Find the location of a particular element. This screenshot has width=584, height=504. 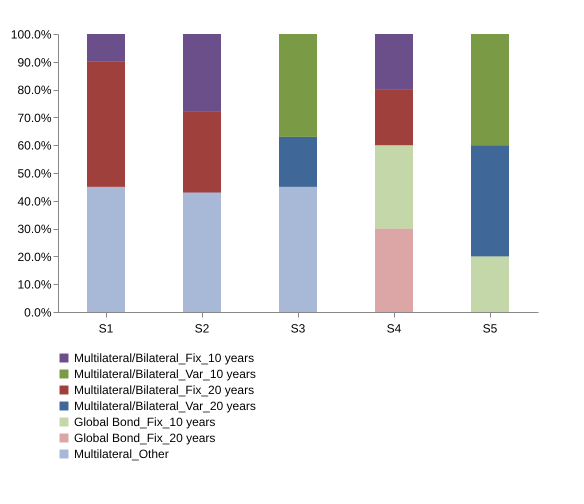

legend-label: Multilateral_Other is located at coordinates (121, 454).